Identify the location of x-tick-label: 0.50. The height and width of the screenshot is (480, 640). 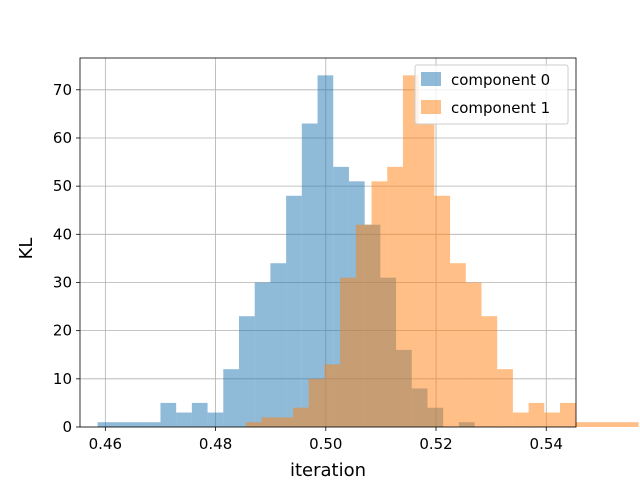
(325, 444).